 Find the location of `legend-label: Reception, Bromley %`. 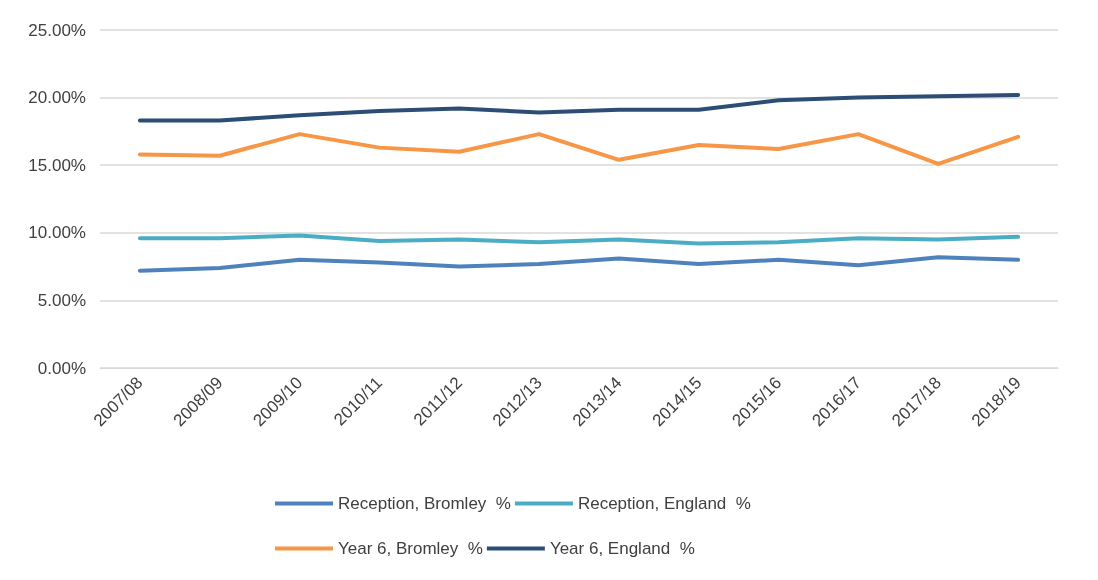

legend-label: Reception, Bromley % is located at coordinates (424, 503).